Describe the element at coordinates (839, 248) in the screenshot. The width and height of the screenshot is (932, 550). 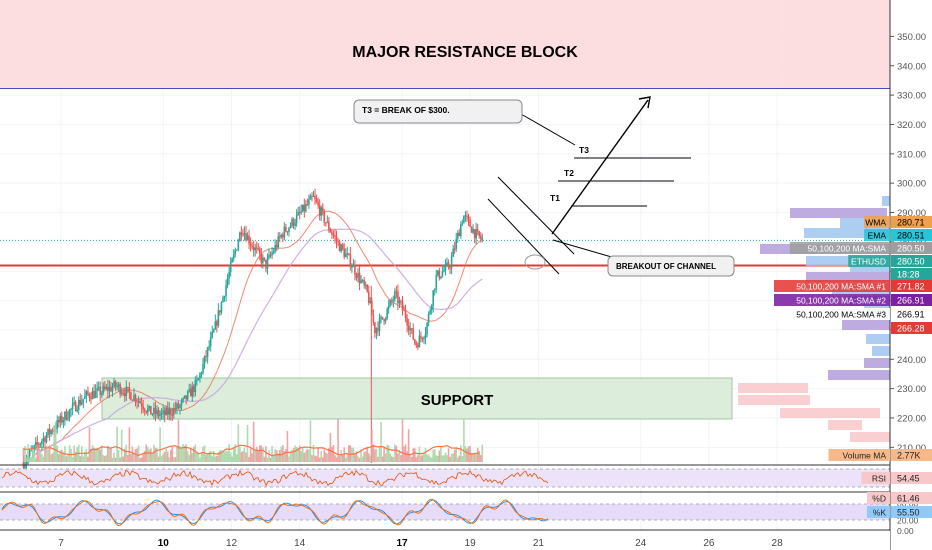
I see `series-name-tag` at that location.